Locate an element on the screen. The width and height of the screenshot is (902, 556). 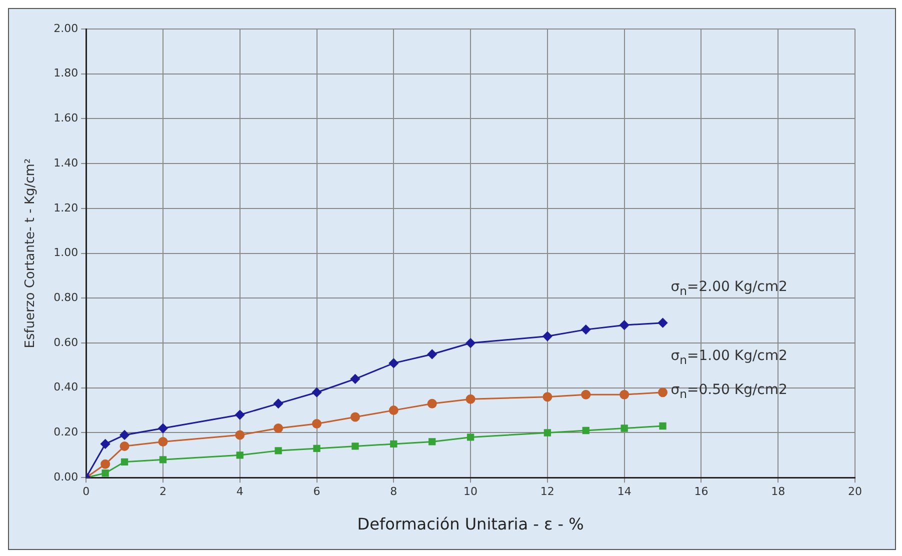
x-tick-label: 4 is located at coordinates (240, 491).